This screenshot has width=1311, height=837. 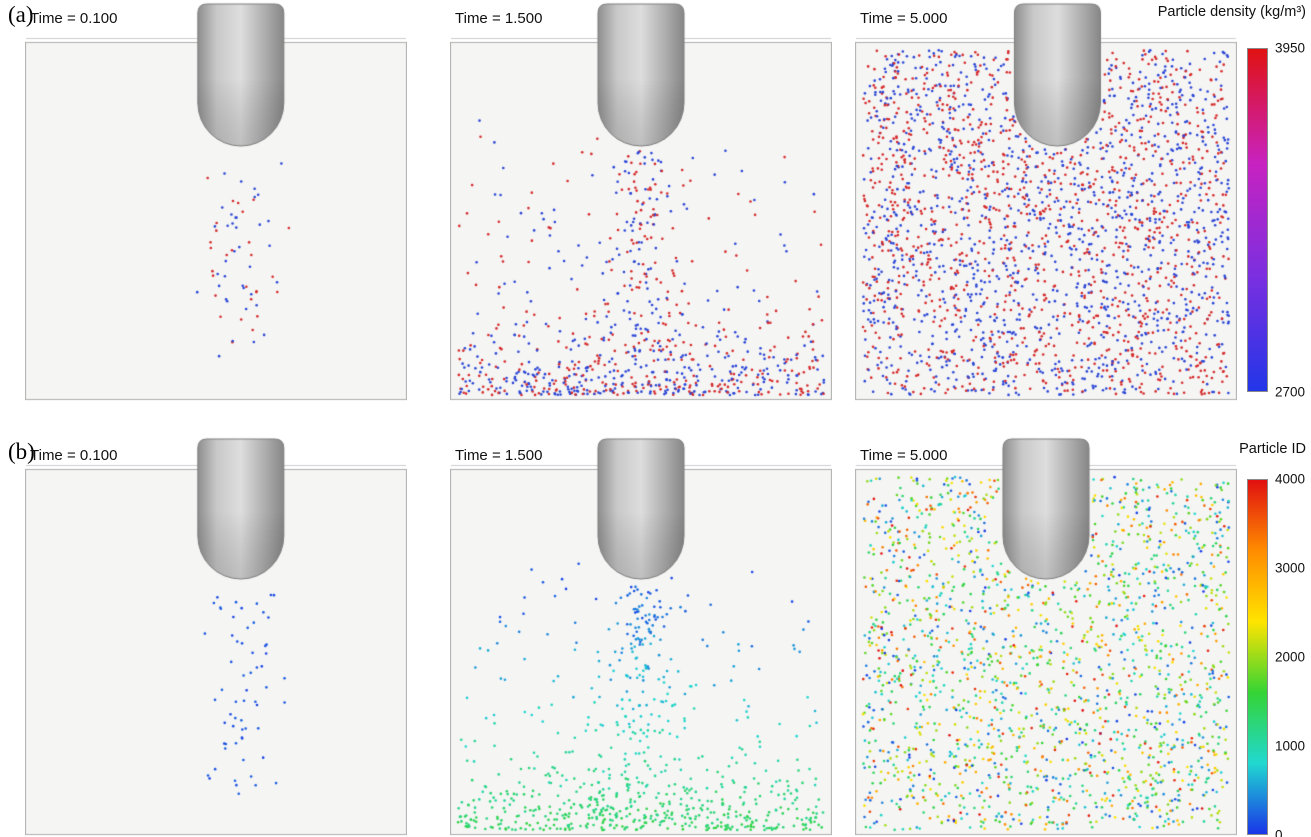 I want to click on panel-id-t50: Time = 5.000, so click(x=1046, y=637).